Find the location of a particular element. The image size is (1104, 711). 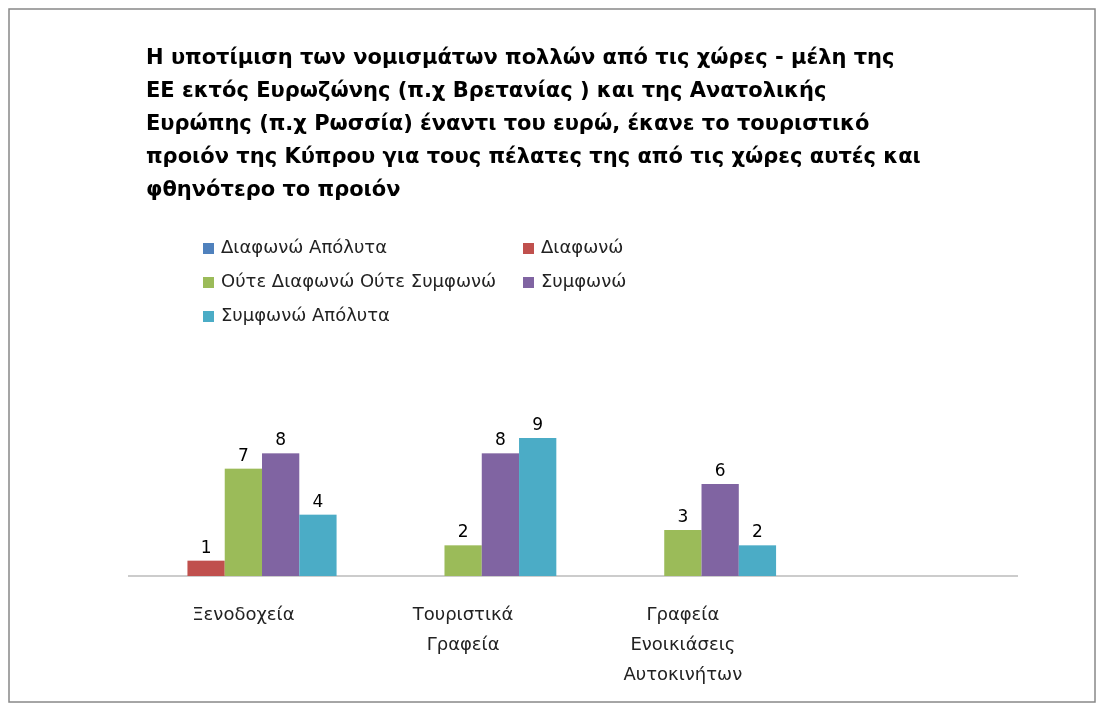

data-label: 7 is located at coordinates (243, 454).